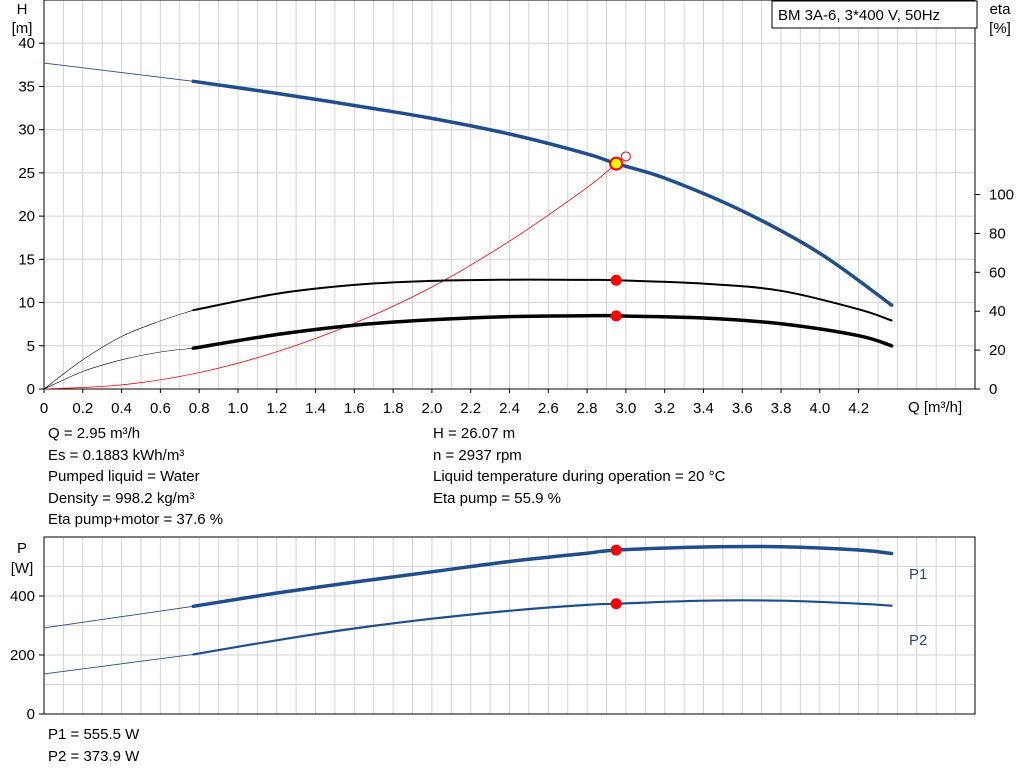 This screenshot has width=1024, height=781. What do you see at coordinates (315, 408) in the screenshot?
I see `x-tick-label: 1.4` at bounding box center [315, 408].